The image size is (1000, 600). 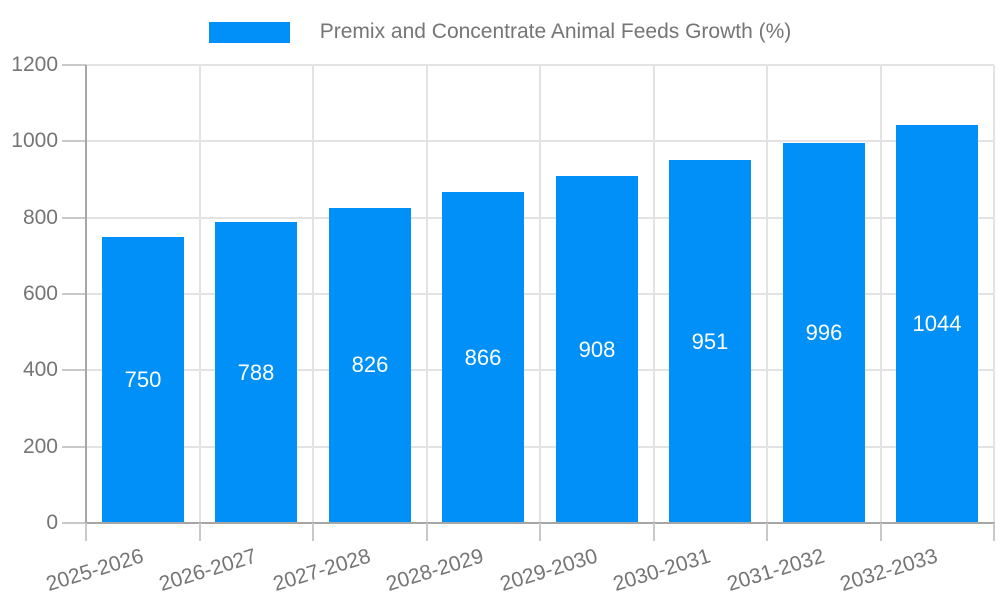 What do you see at coordinates (40, 369) in the screenshot?
I see `y-axis-label: 400` at bounding box center [40, 369].